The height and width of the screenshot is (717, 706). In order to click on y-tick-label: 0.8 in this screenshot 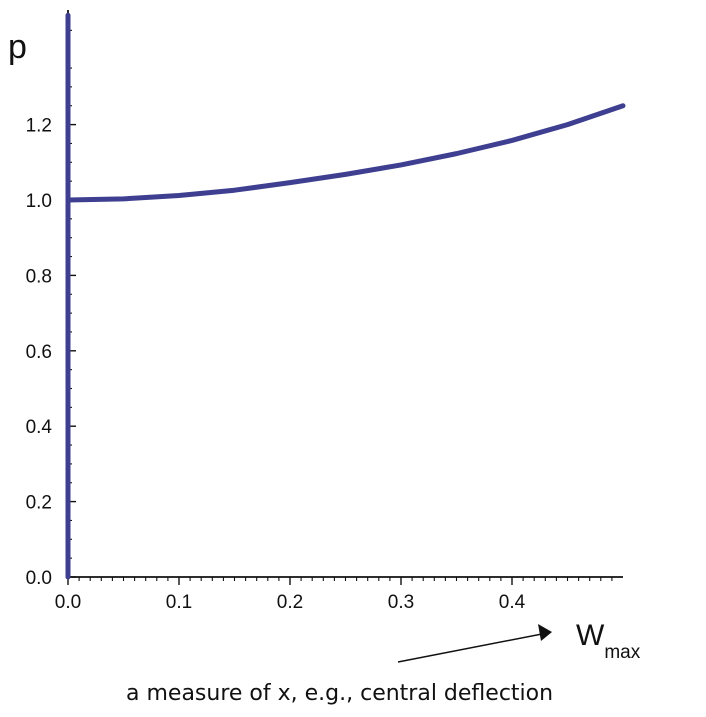, I will do `click(39, 276)`.